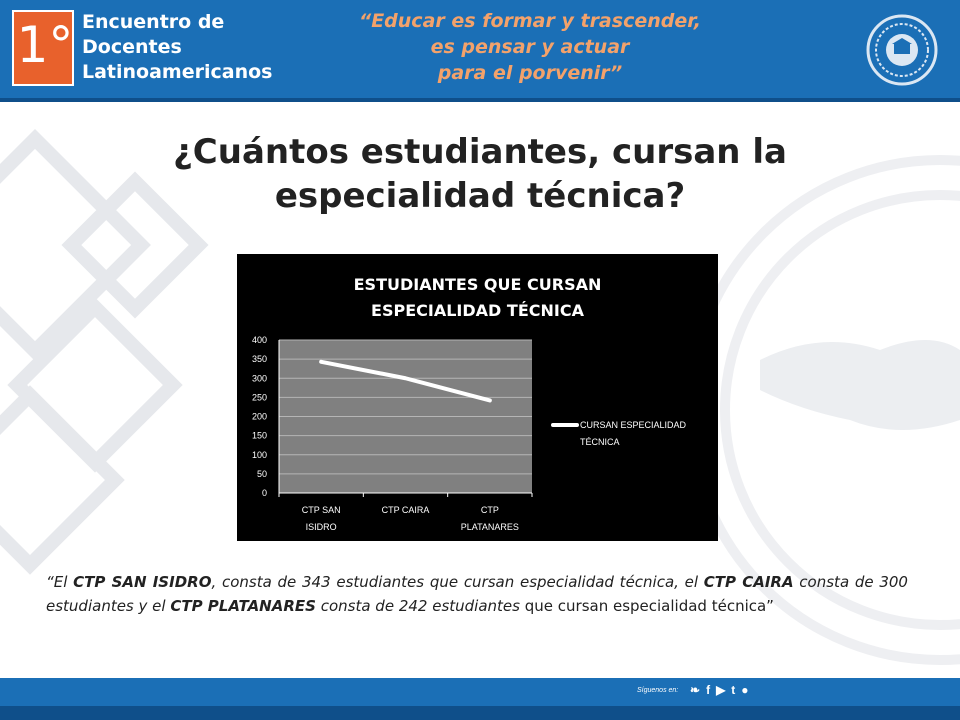 The image size is (960, 720). Describe the element at coordinates (259, 378) in the screenshot. I see `y-tick-label: 300` at that location.